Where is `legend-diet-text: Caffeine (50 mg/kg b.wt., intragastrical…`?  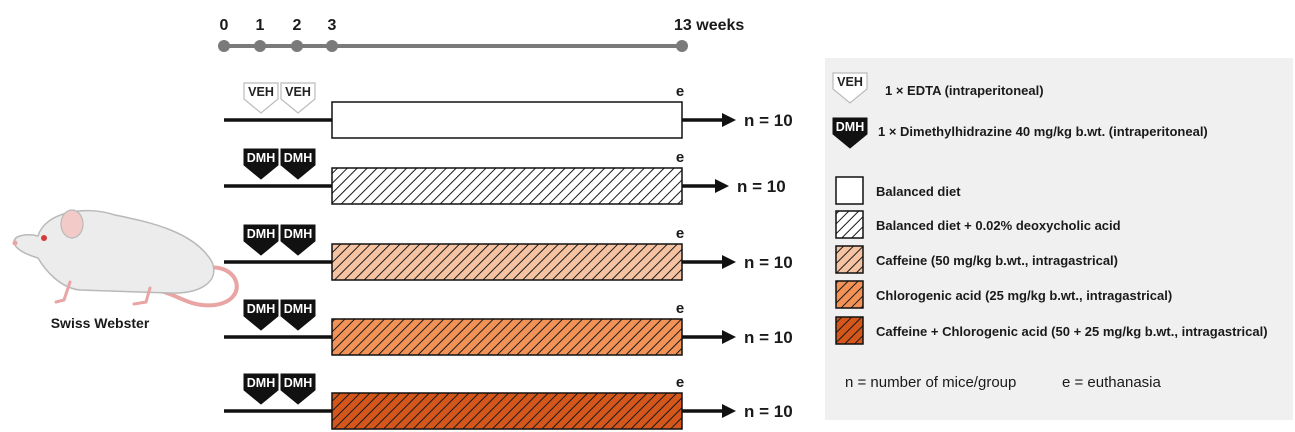 legend-diet-text: Caffeine (50 mg/kg b.wt., intragastrical… is located at coordinates (997, 260).